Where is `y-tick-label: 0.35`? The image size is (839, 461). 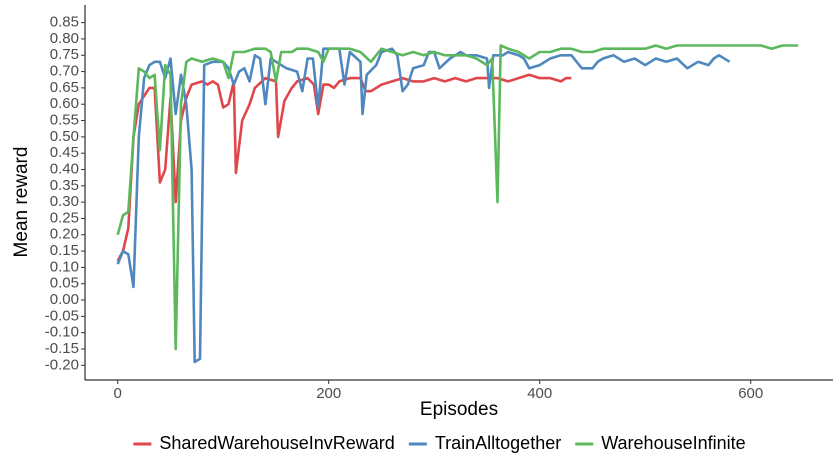
y-tick-label: 0.35 is located at coordinates (64, 185).